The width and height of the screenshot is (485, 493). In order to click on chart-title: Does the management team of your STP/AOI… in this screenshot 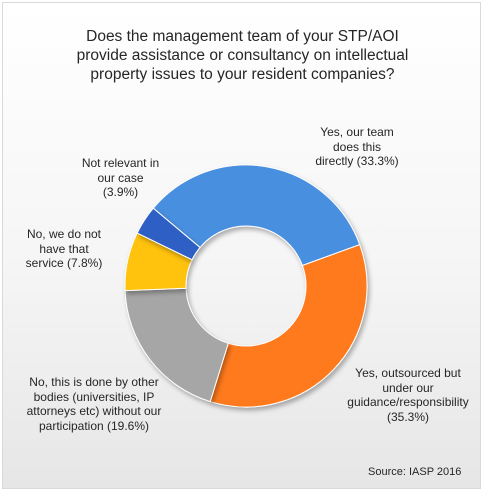, I will do `click(242, 55)`.